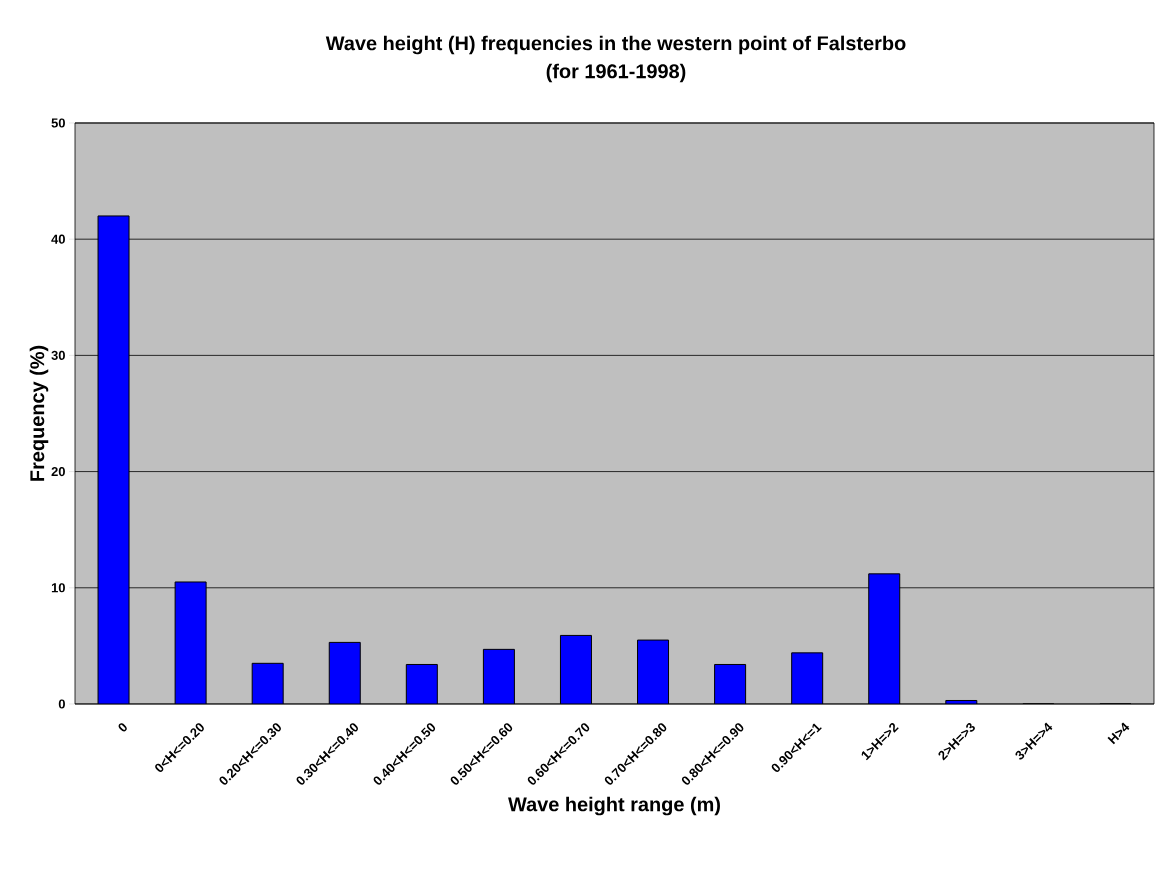 This screenshot has height=885, width=1157. Describe the element at coordinates (58, 239) in the screenshot. I see `y-tick-label: 40` at that location.